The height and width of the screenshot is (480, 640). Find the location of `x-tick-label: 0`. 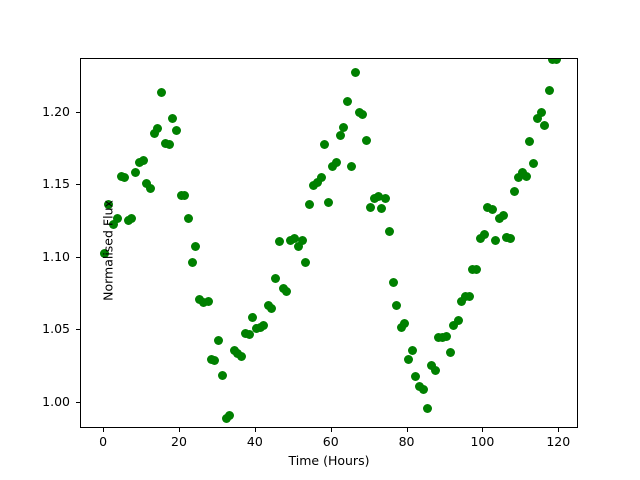

x-tick-label: 0 is located at coordinates (103, 441).